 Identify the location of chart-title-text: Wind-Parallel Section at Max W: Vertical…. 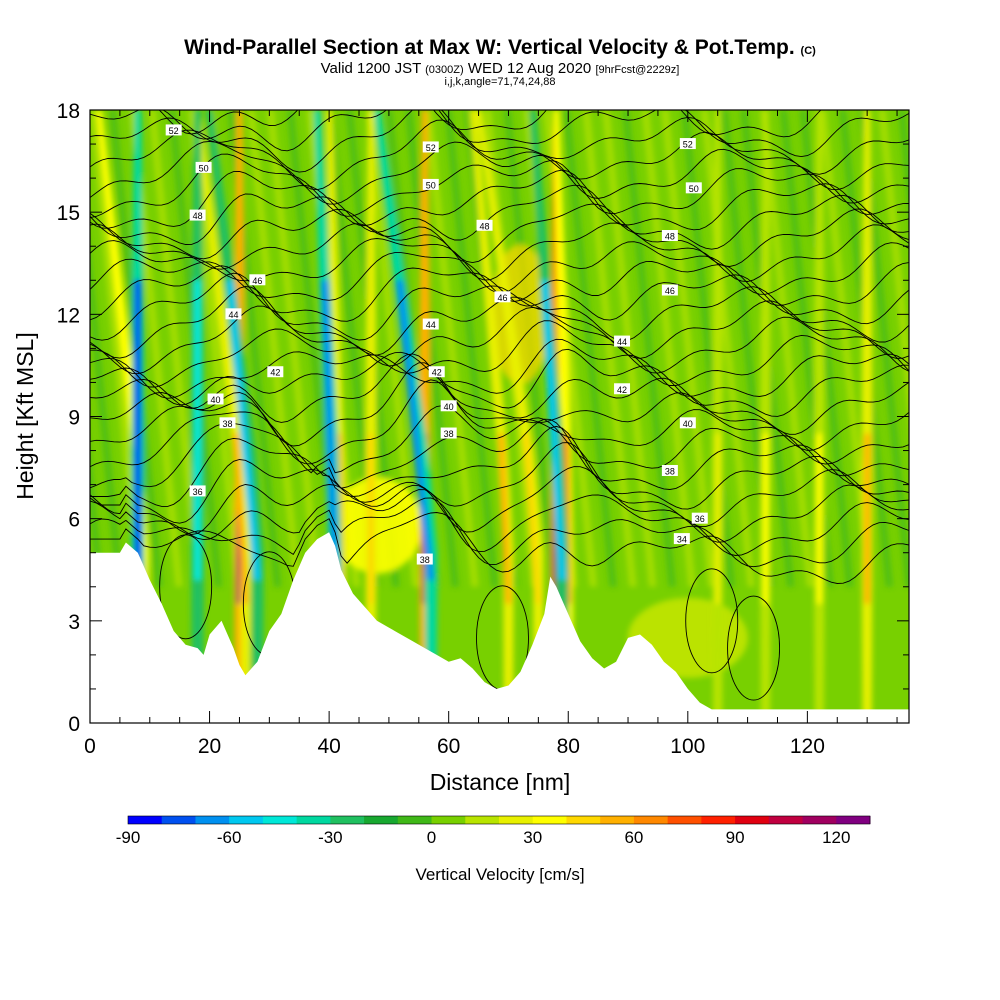
(489, 47).